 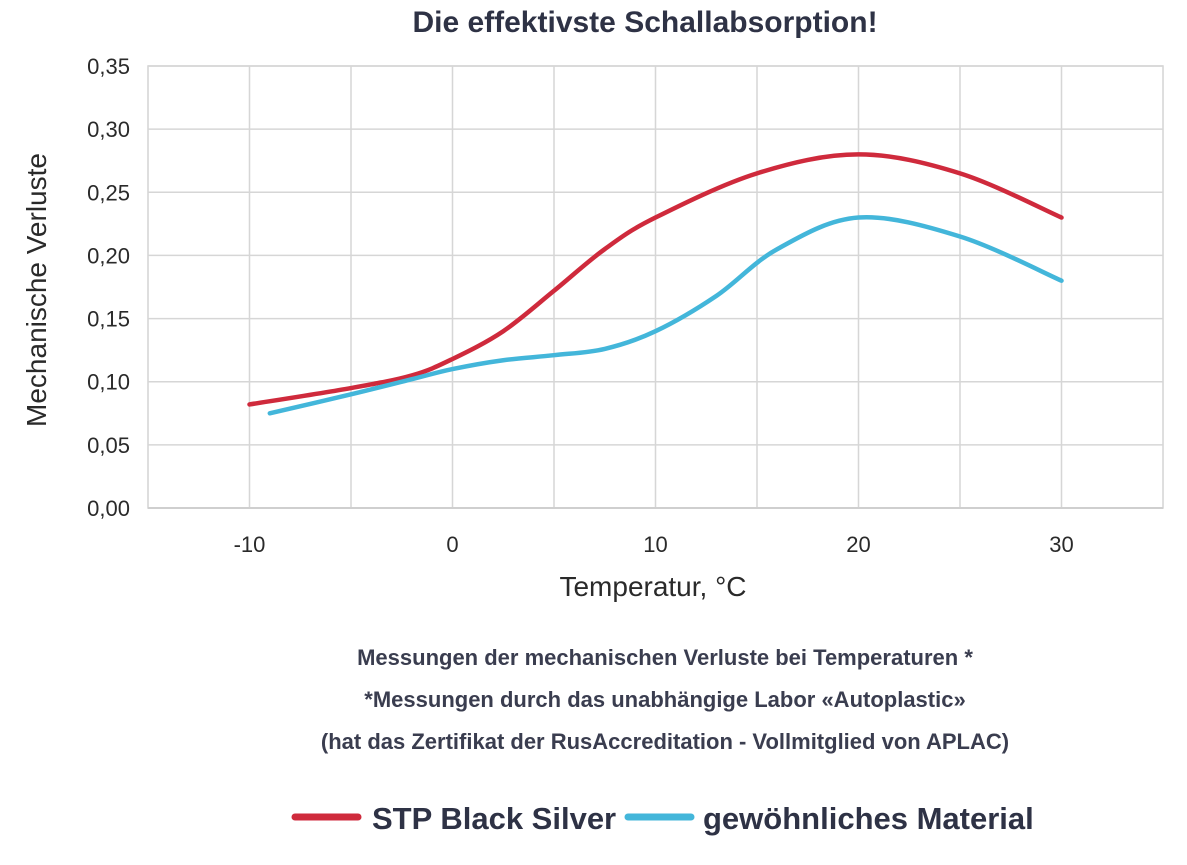 What do you see at coordinates (36, 290) in the screenshot?
I see `y-axis-label: Mechanische Verluste` at bounding box center [36, 290].